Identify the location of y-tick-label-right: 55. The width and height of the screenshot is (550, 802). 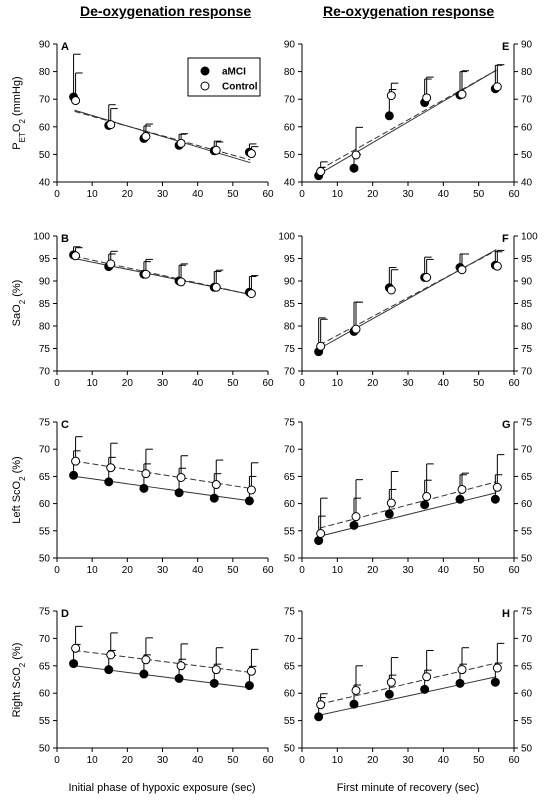
(527, 531).